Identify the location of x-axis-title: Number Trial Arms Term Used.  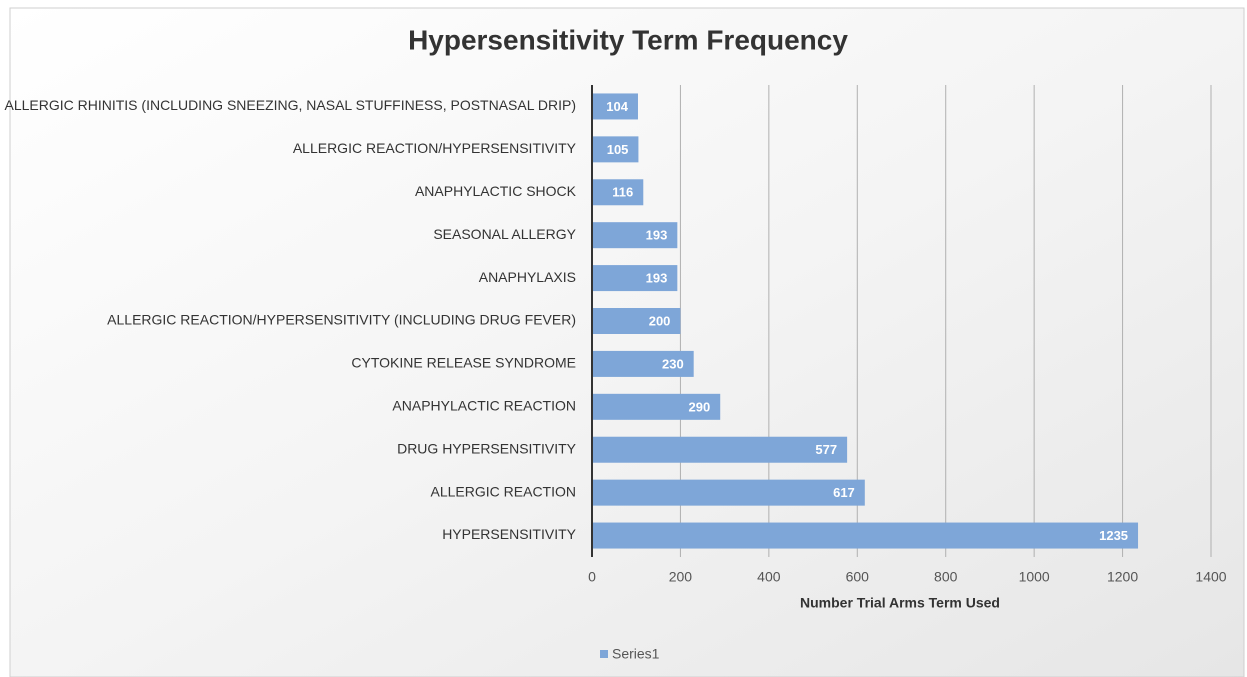
(900, 603).